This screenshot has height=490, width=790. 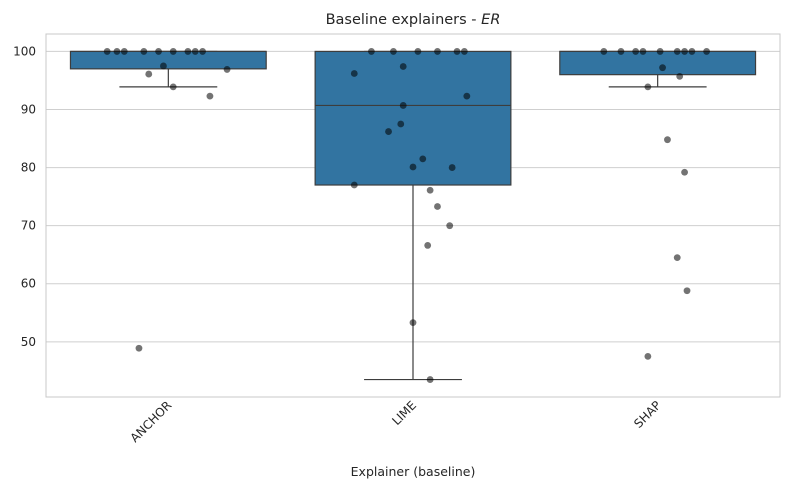 I want to click on x-axis-label: Explainer (baseline), so click(x=413, y=471).